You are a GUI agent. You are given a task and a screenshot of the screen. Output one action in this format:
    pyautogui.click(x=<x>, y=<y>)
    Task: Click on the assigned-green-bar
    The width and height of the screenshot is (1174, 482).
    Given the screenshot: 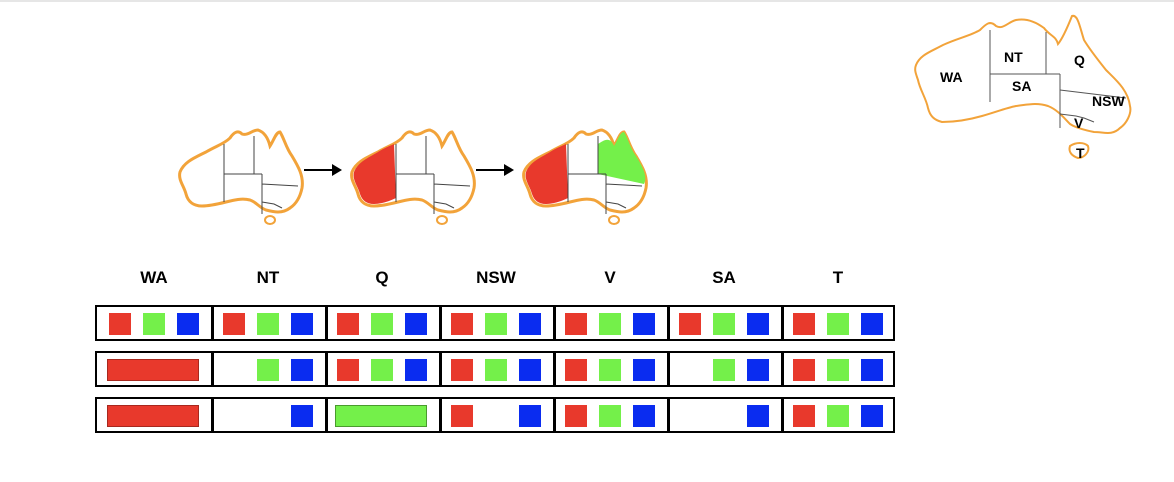 What is the action you would take?
    pyautogui.click(x=381, y=416)
    